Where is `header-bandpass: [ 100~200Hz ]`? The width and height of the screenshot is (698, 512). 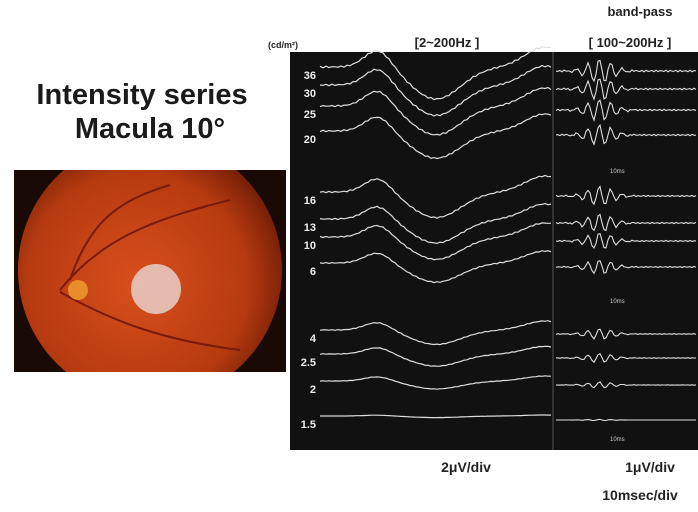 header-bandpass: [ 100~200Hz ] is located at coordinates (630, 42).